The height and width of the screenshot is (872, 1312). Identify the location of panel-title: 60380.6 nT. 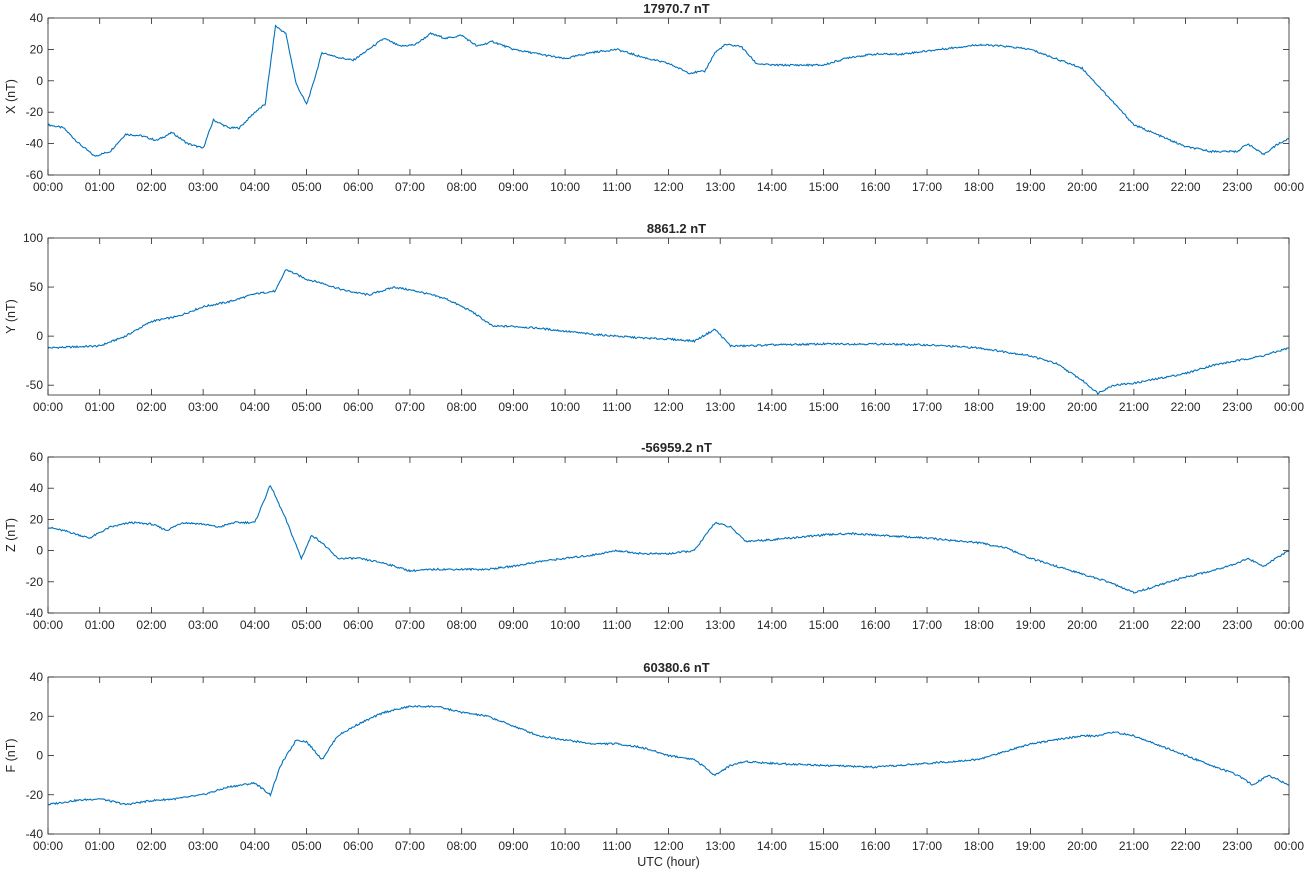
(676, 667).